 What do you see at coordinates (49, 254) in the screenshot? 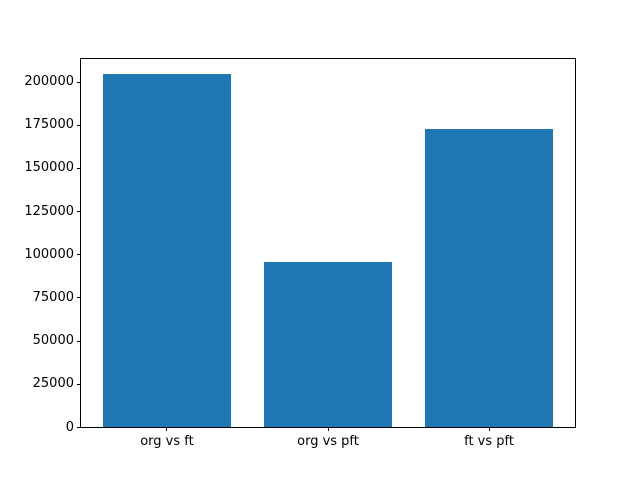
I see `y-tick-label-100000: 100000` at bounding box center [49, 254].